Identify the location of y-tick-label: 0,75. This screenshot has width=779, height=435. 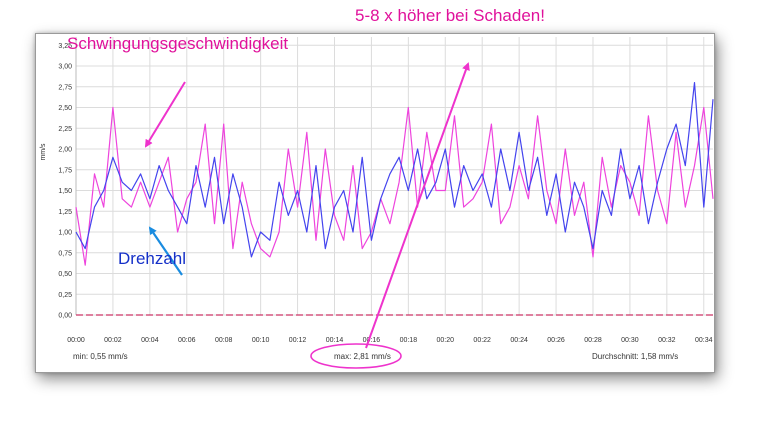
(65, 253).